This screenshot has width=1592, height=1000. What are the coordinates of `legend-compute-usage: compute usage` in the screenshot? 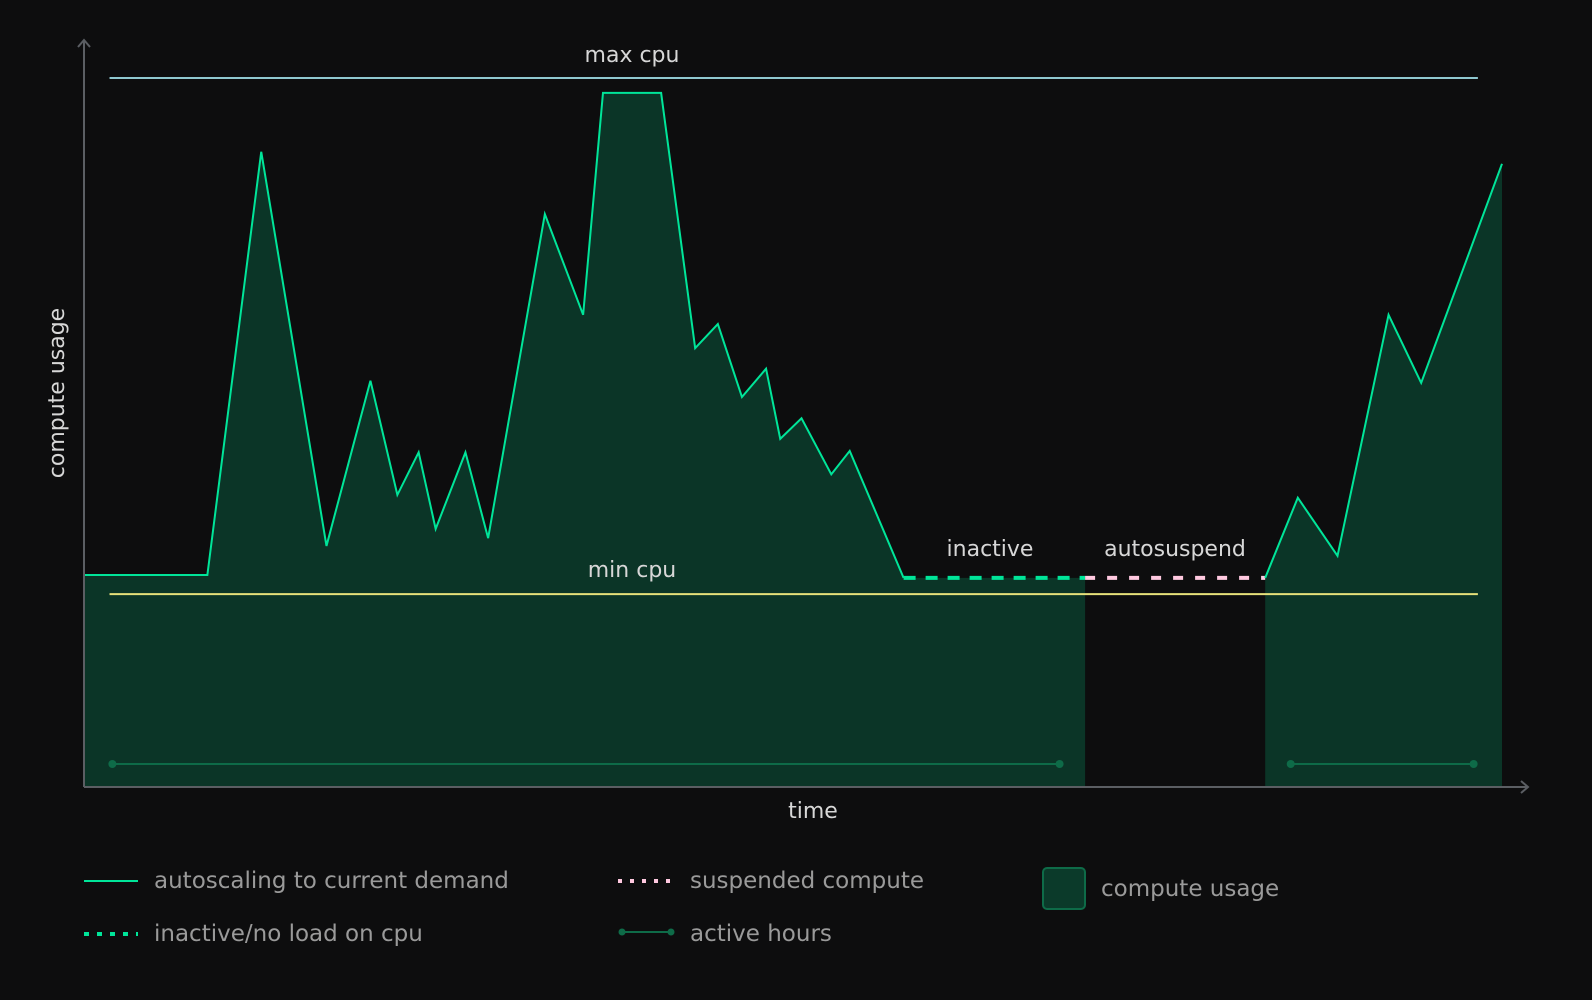 It's located at (1190, 889).